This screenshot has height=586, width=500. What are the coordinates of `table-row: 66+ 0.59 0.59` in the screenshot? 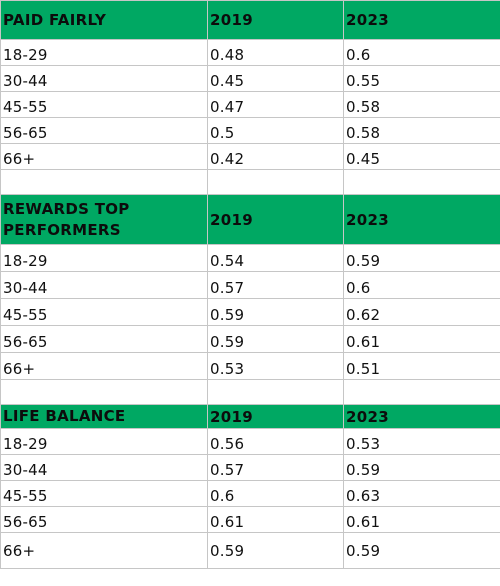 It's located at (250, 550).